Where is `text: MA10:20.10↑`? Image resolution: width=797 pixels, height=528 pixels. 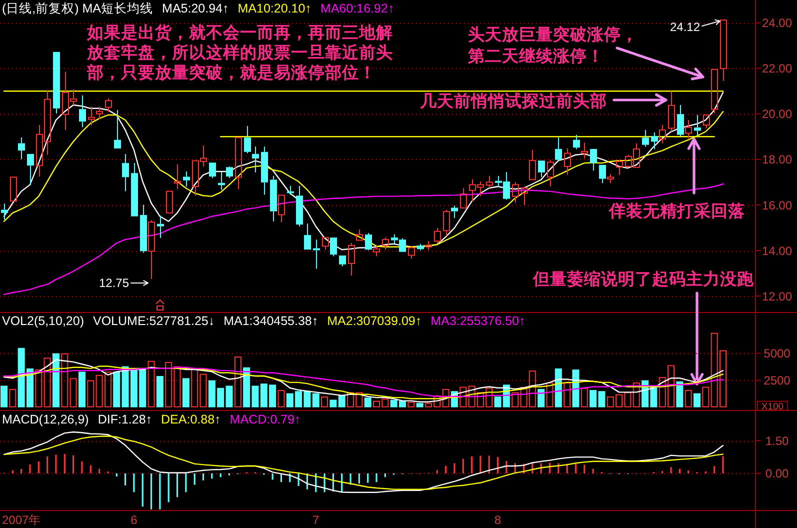 text: MA10:20.10↑ is located at coordinates (275, 9).